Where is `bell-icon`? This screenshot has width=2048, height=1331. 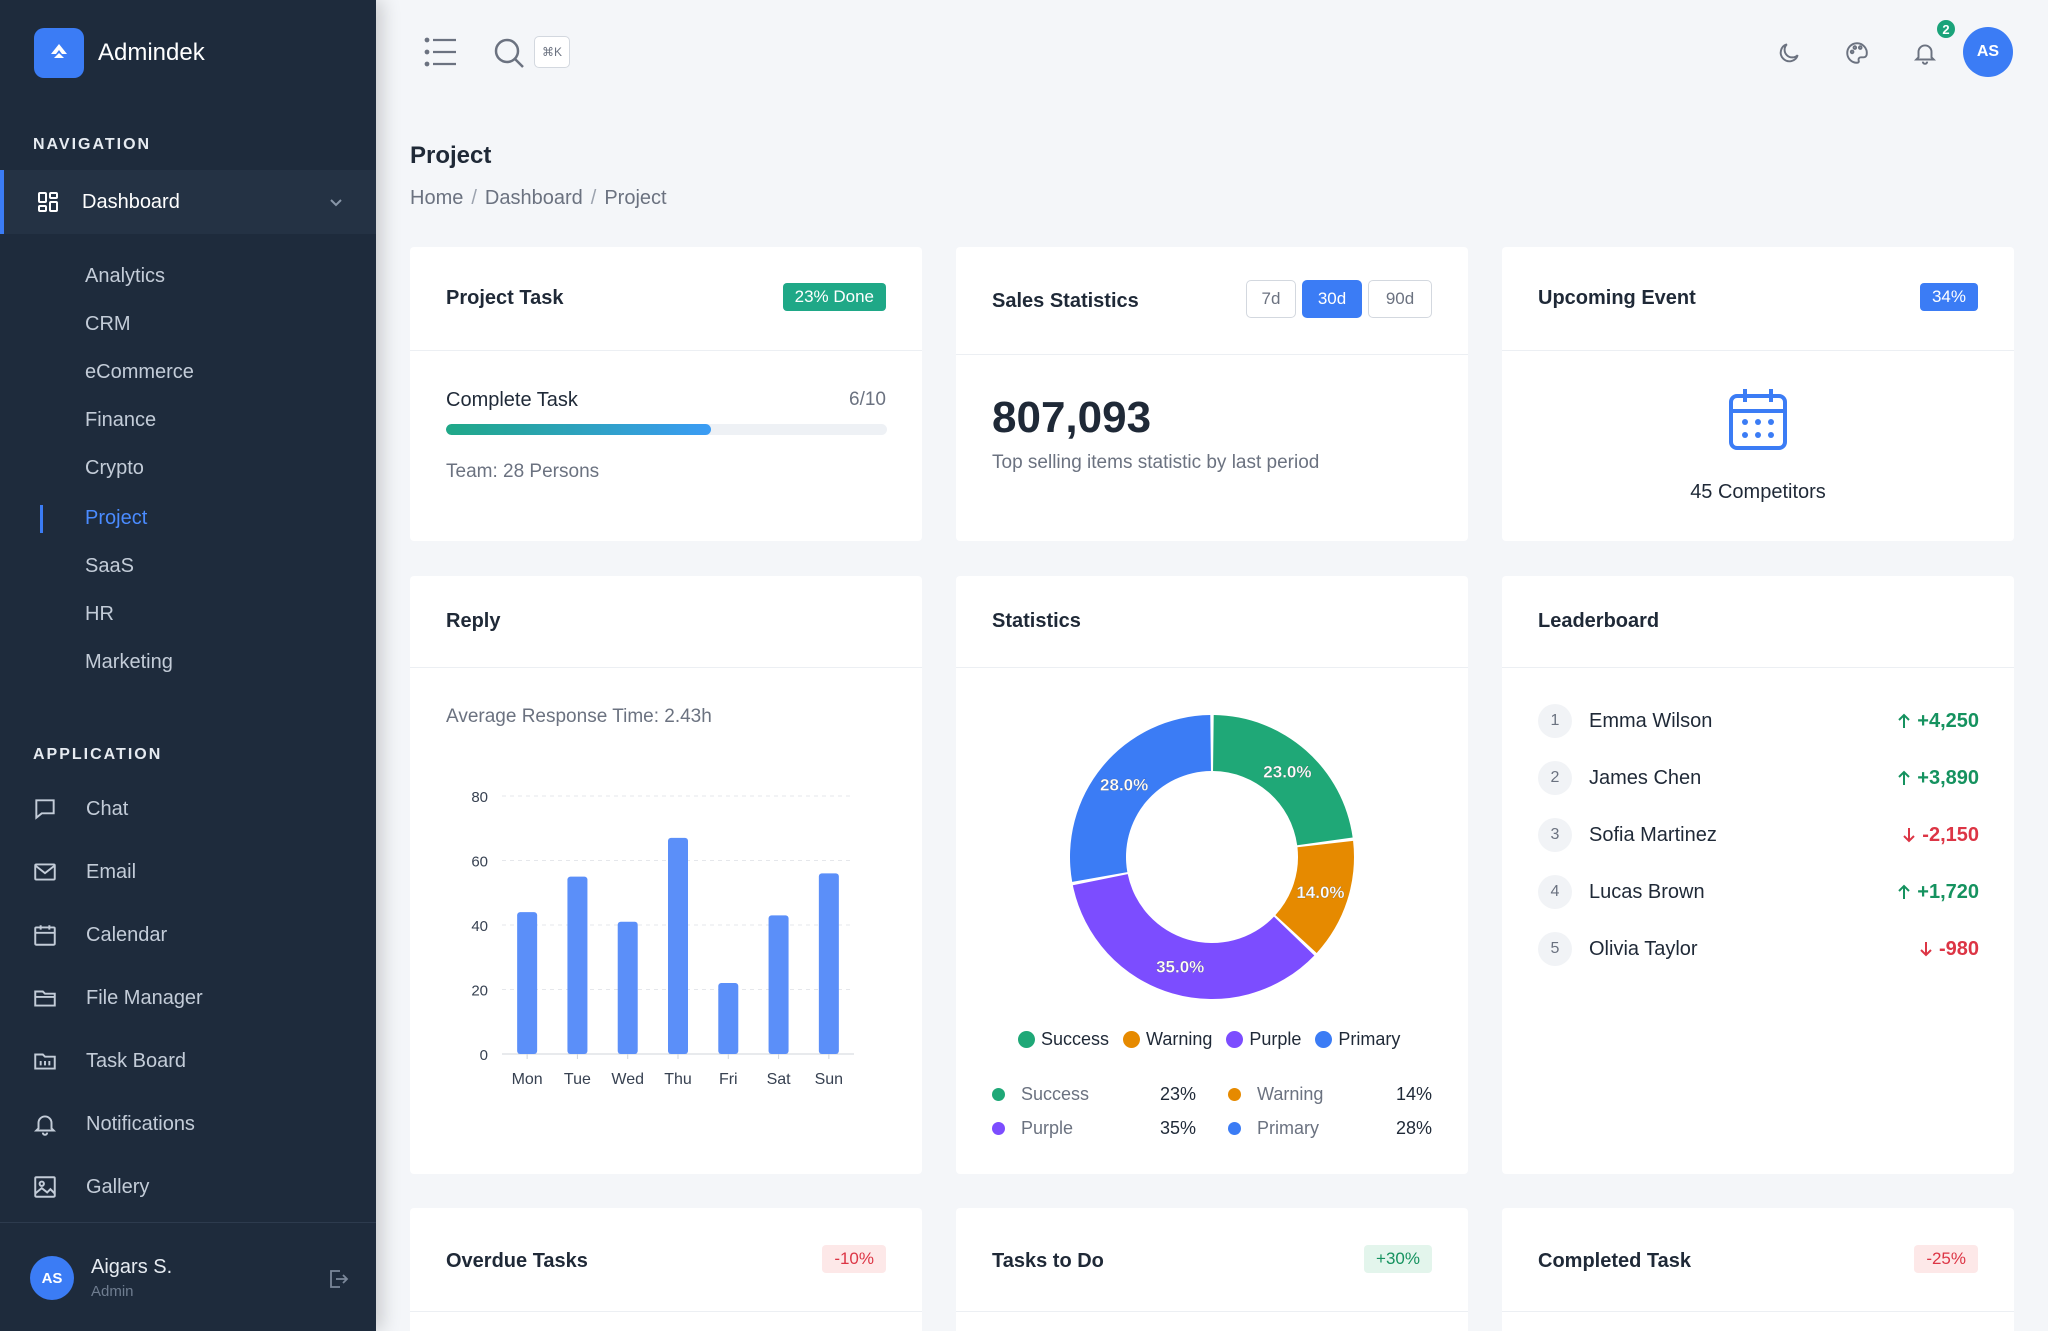 bell-icon is located at coordinates (1925, 53).